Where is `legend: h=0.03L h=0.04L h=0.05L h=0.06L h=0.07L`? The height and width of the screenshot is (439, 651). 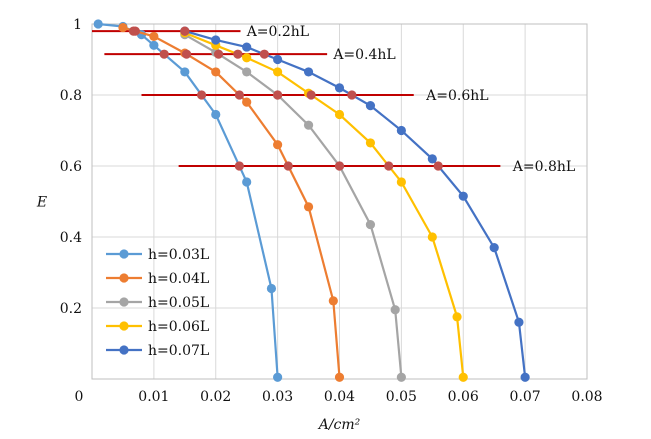
legend: h=0.03L h=0.04L h=0.05L h=0.06L h=0.07L is located at coordinates (157, 303).